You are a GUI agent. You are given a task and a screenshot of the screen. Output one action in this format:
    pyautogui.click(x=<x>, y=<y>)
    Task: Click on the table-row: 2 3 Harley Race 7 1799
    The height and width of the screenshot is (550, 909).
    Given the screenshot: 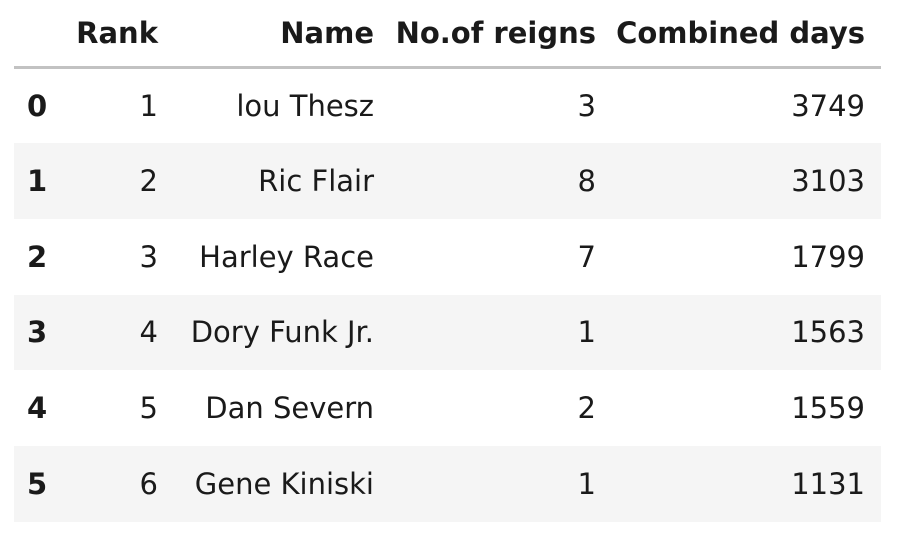 What is the action you would take?
    pyautogui.click(x=447, y=257)
    